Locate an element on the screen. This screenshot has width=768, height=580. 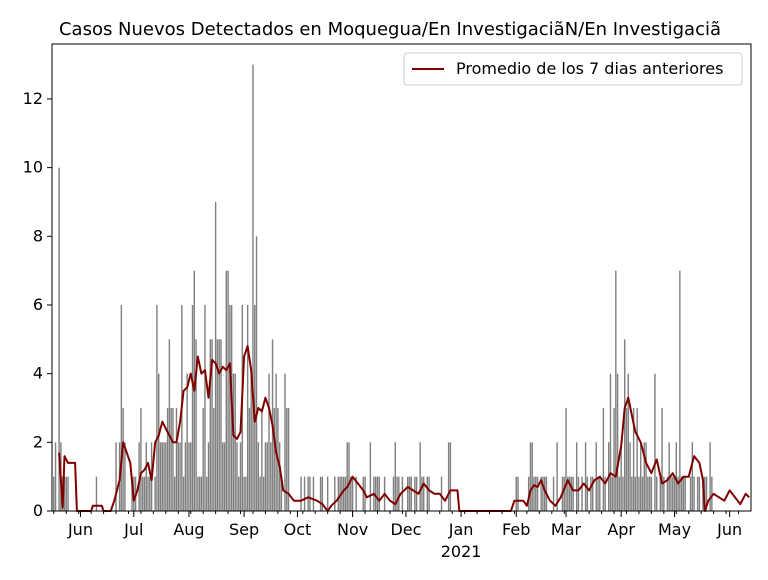
x-tick-label: Feb is located at coordinates (516, 529).